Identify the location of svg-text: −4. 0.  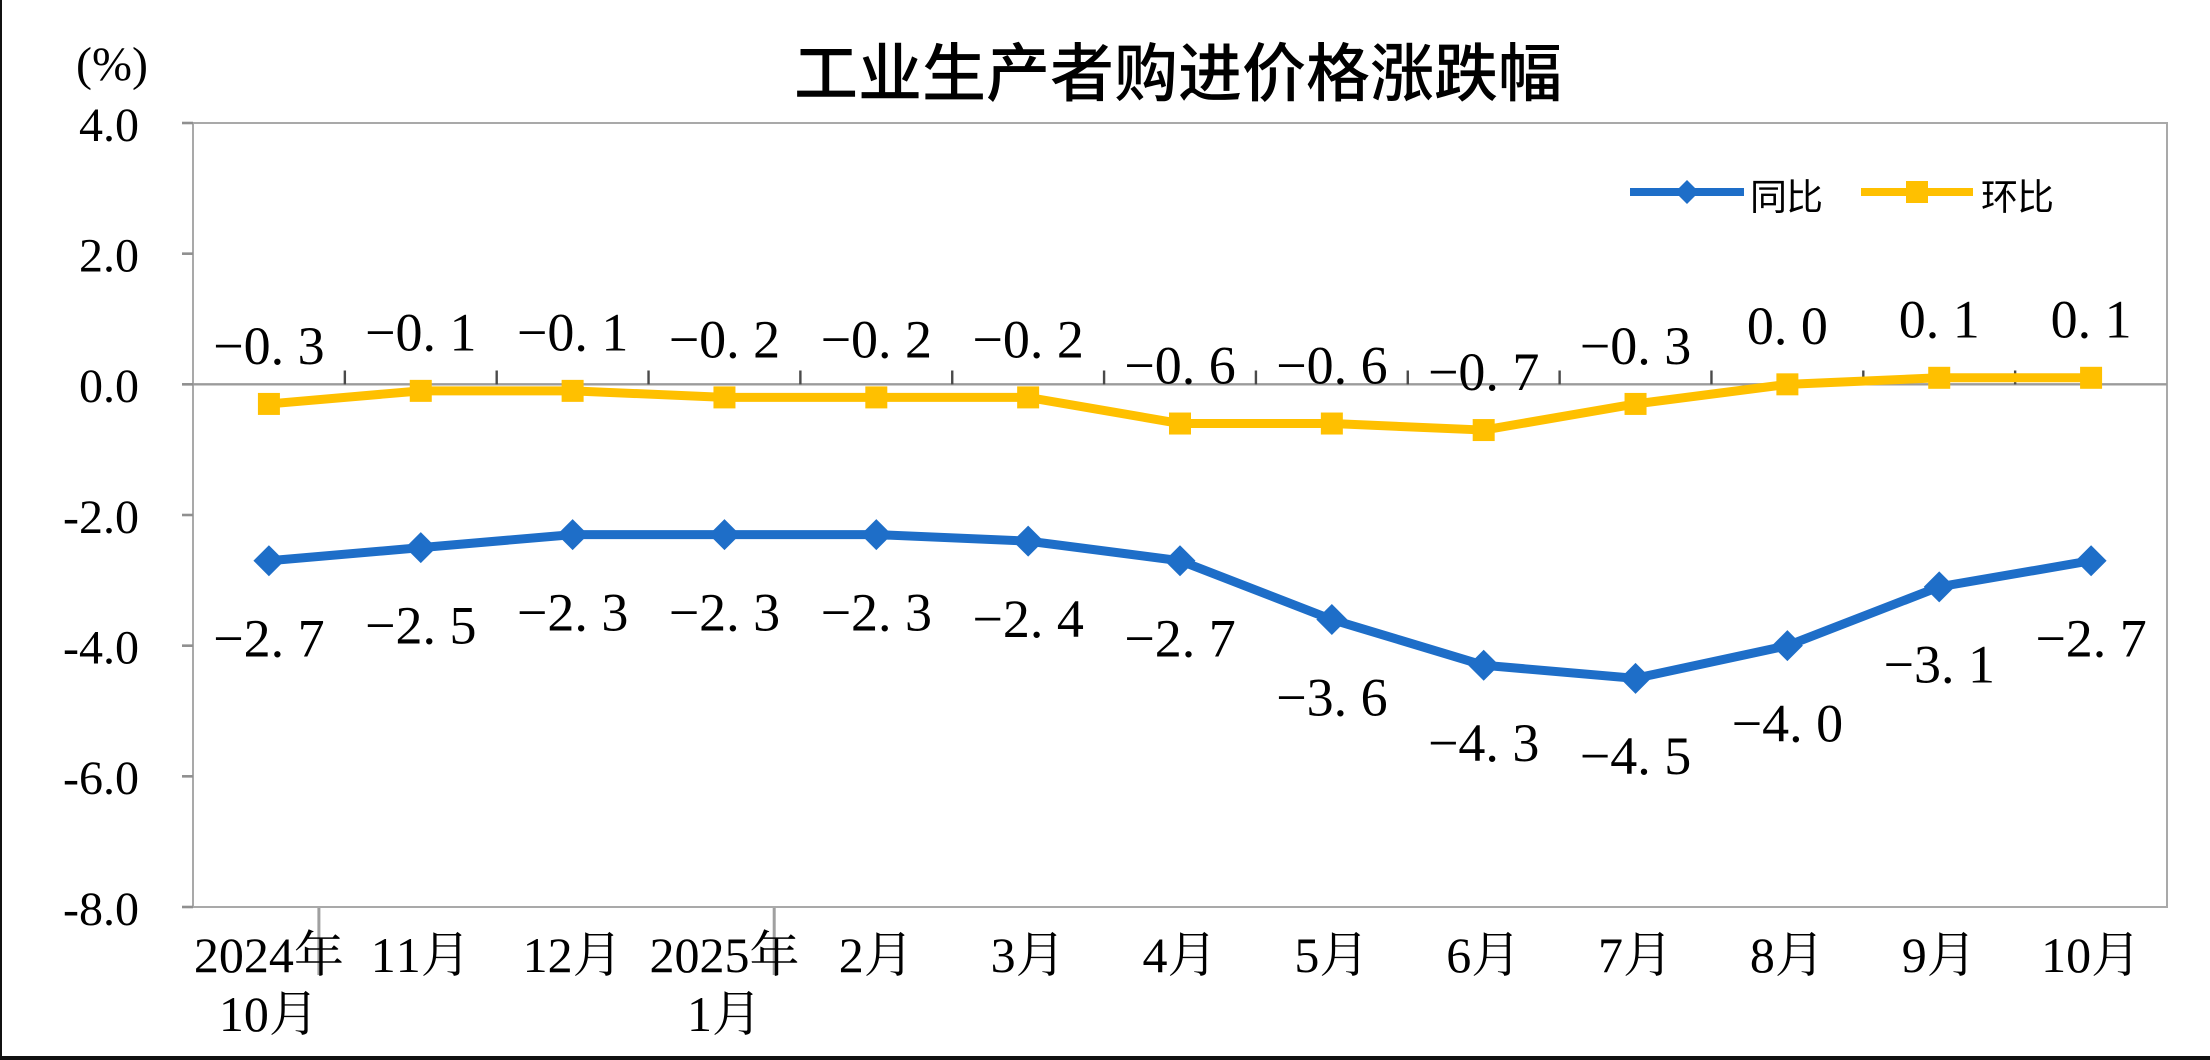
(1787, 724).